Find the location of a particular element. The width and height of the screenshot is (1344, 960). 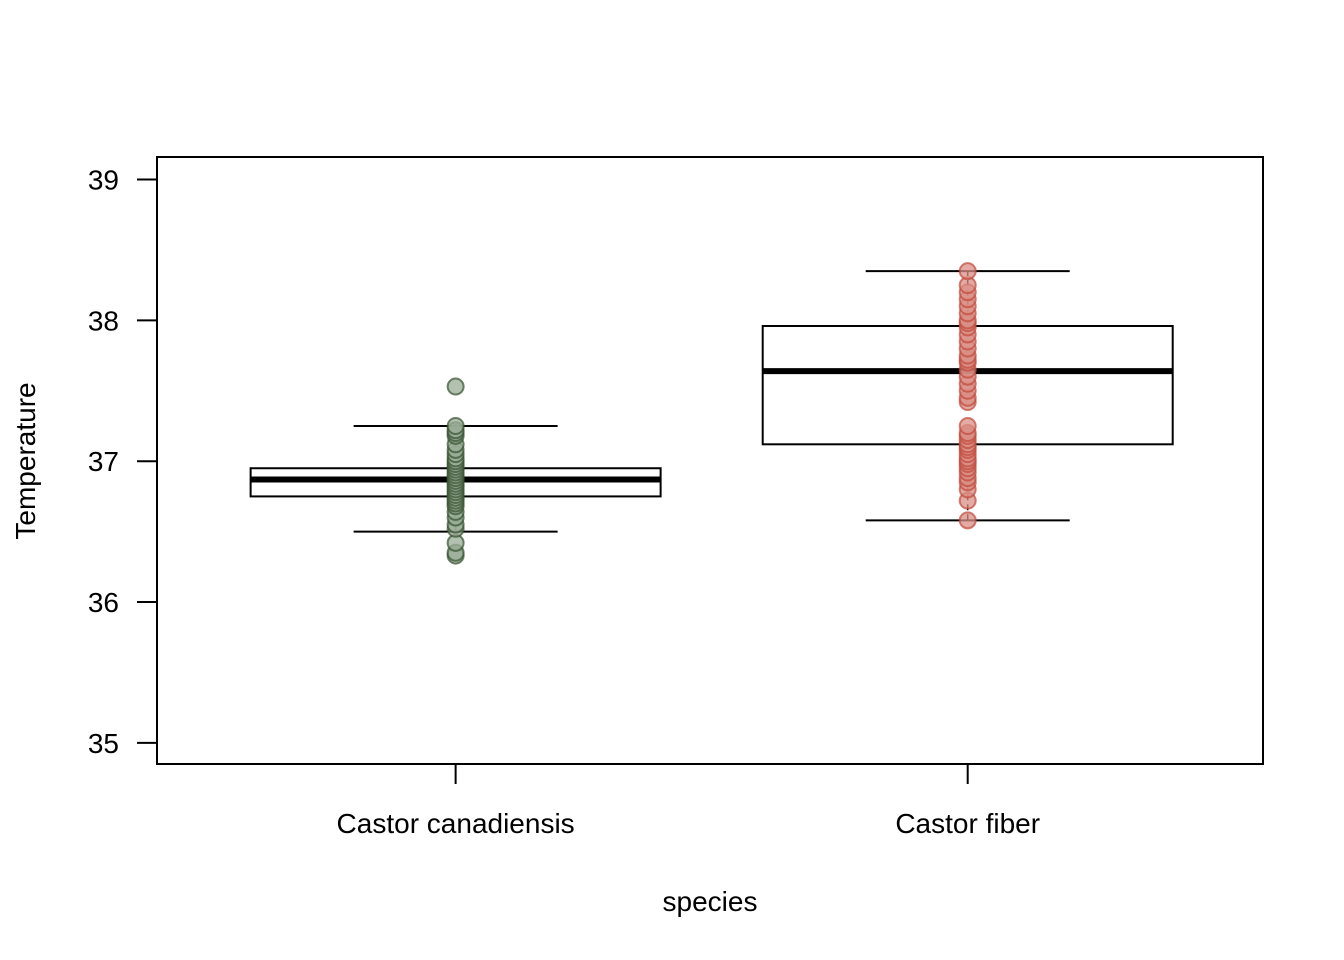

x-tick-label: Castor fiber is located at coordinates (967, 823).